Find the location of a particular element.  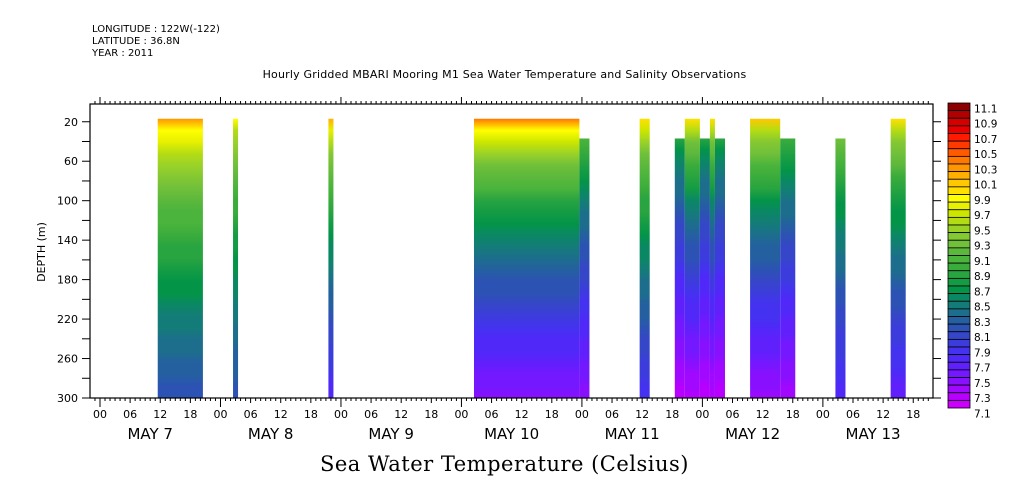

colorbar-label: 9.9 is located at coordinates (982, 201).